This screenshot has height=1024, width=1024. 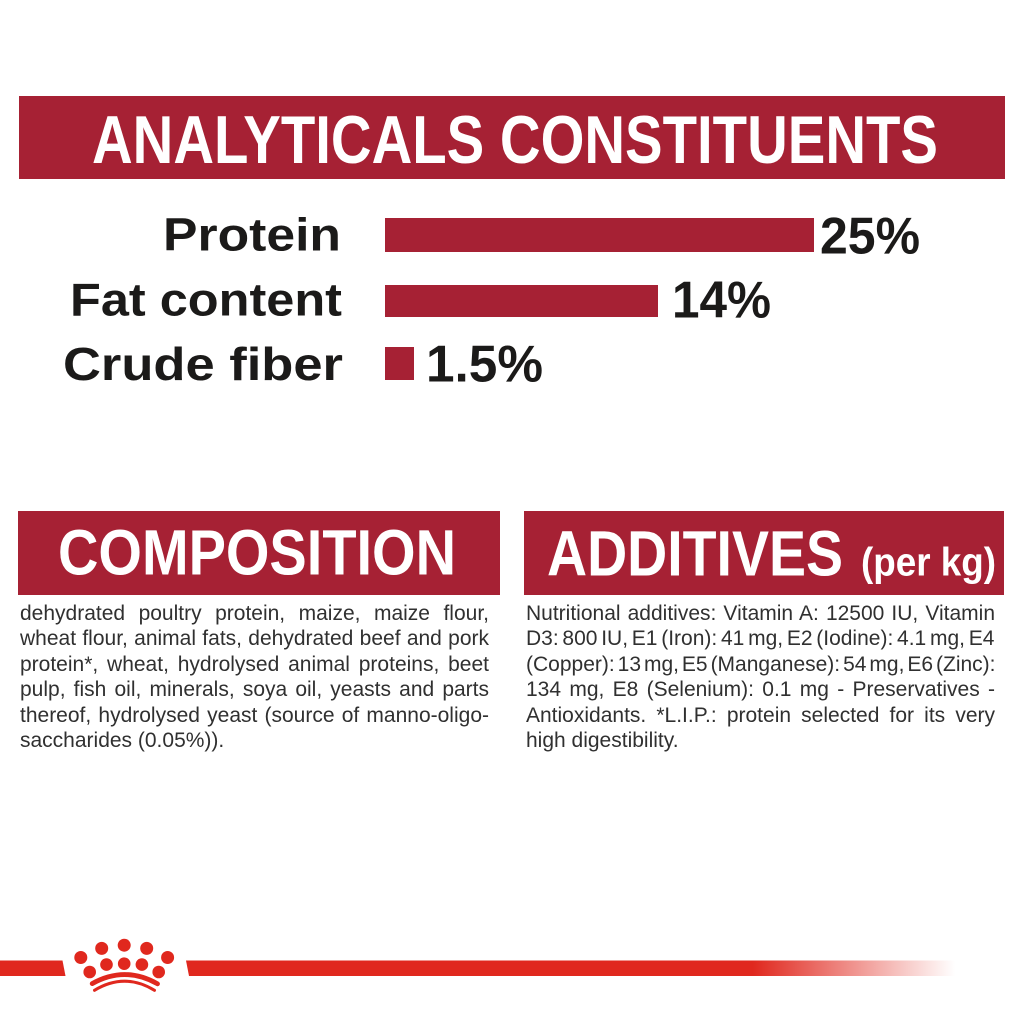 What do you see at coordinates (721, 301) in the screenshot?
I see `svg-text: 14%` at bounding box center [721, 301].